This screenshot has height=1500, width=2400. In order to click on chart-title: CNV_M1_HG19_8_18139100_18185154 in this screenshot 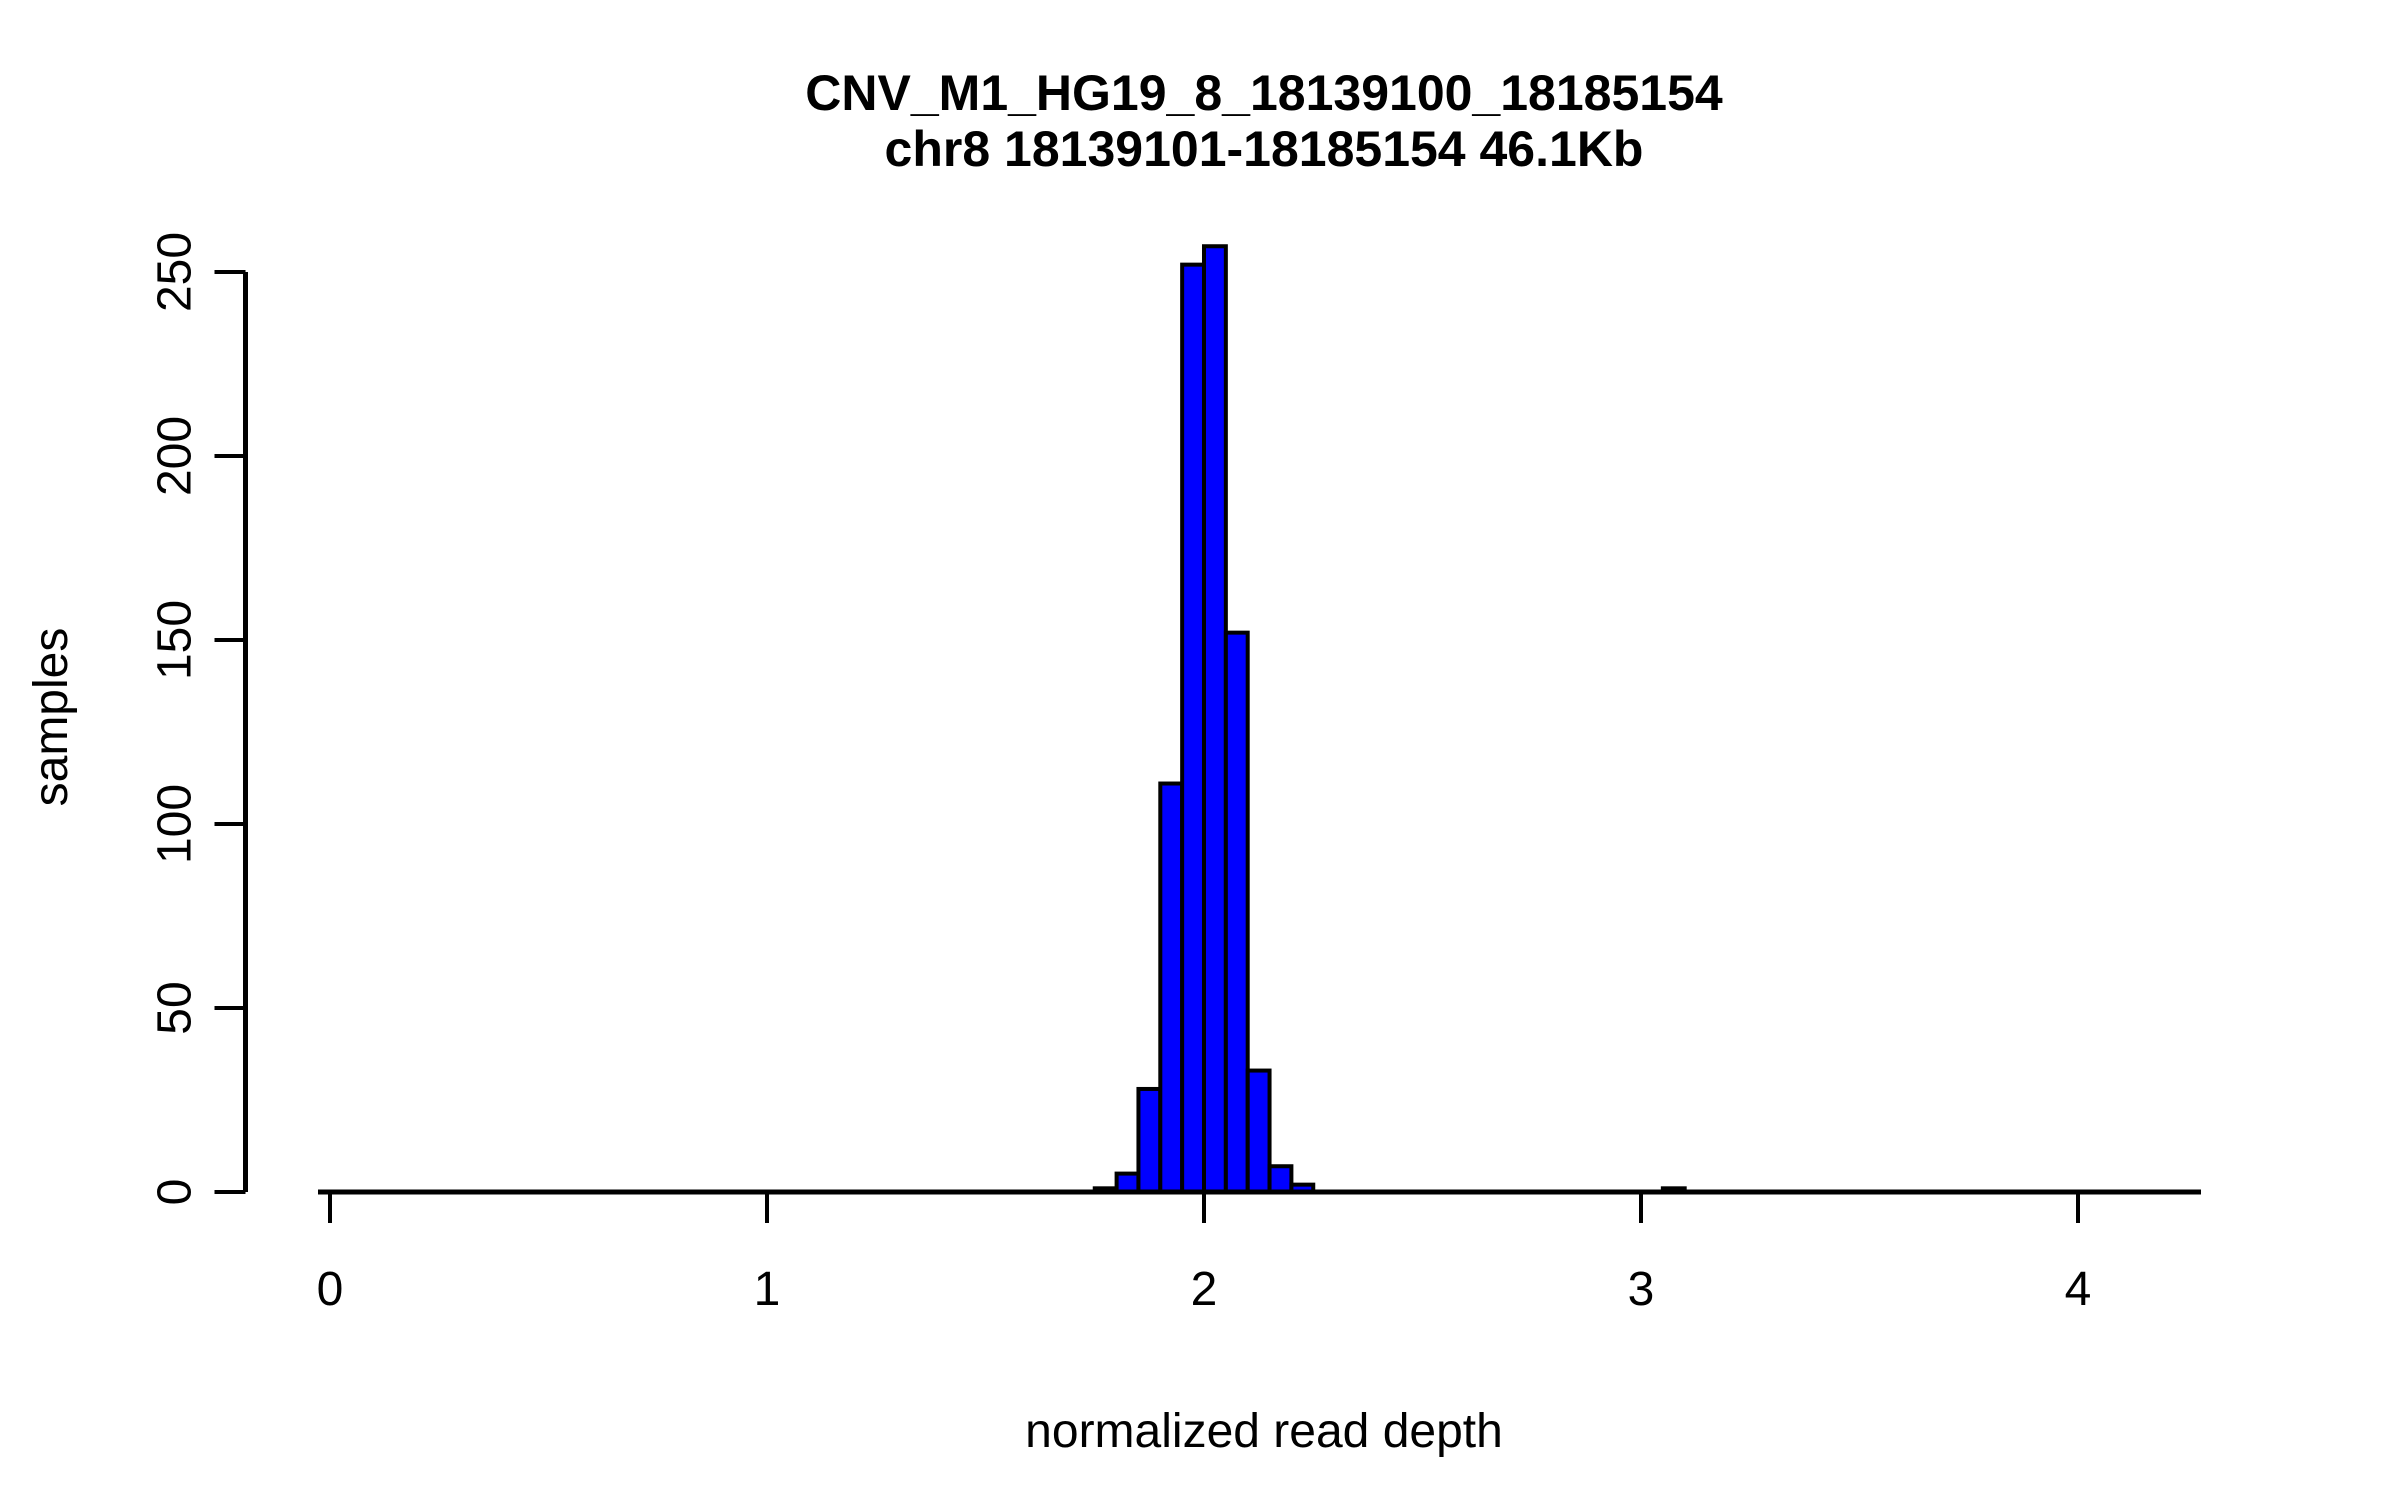, I will do `click(1264, 93)`.